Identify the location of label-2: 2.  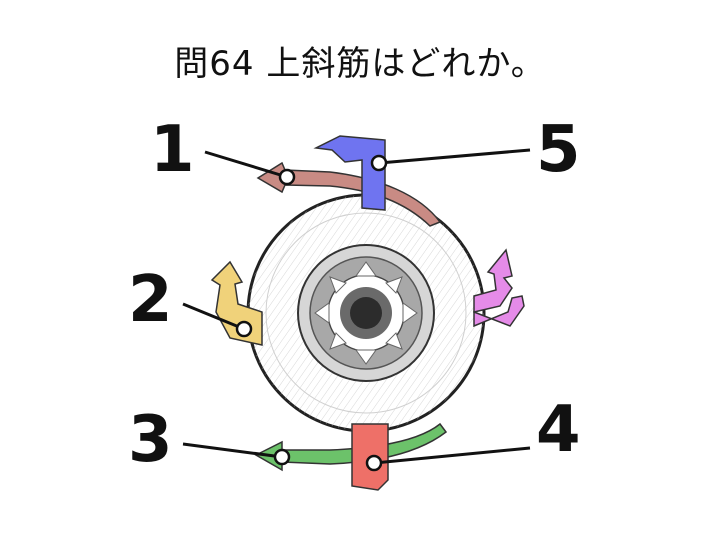
(150, 300).